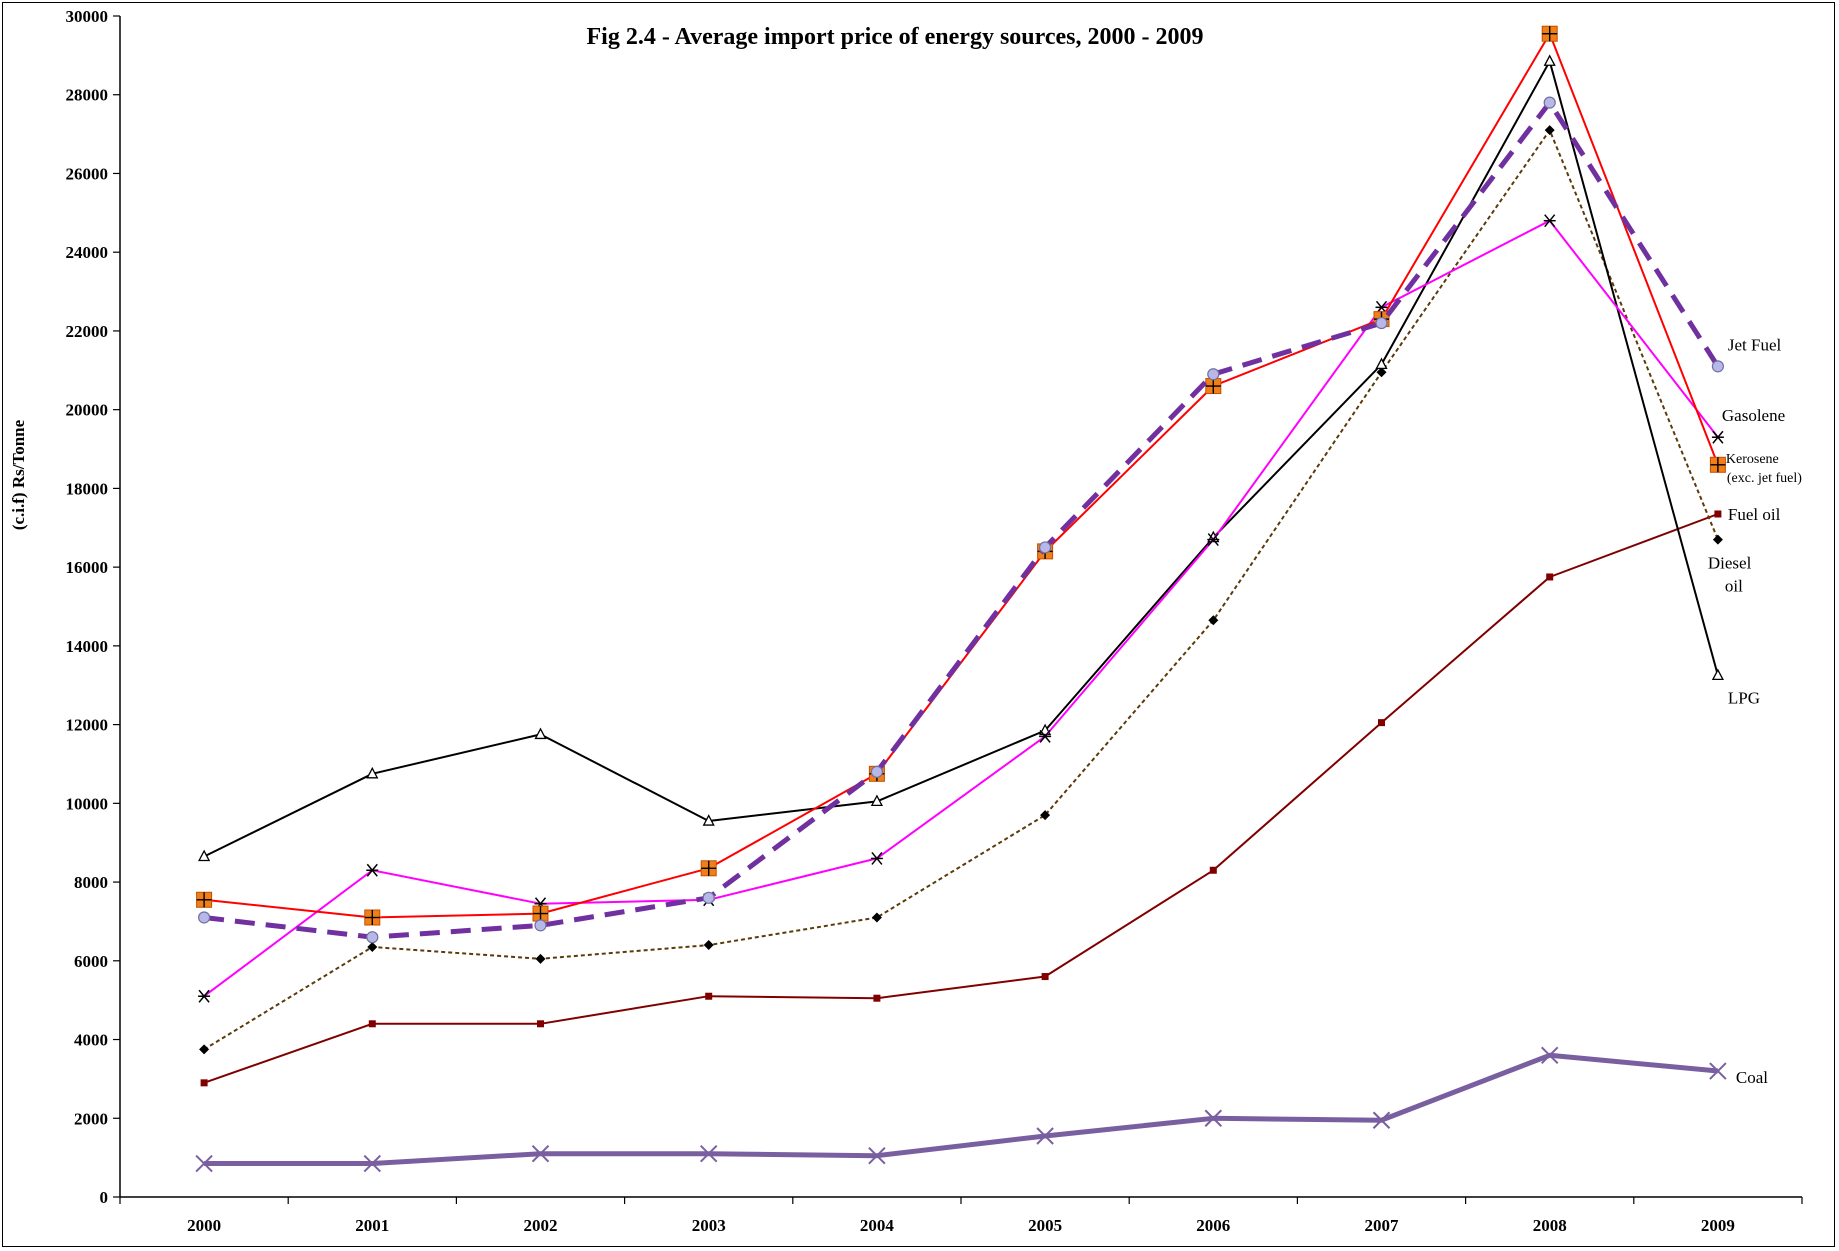  Describe the element at coordinates (541, 1225) in the screenshot. I see `x-tick-label: 2002` at that location.